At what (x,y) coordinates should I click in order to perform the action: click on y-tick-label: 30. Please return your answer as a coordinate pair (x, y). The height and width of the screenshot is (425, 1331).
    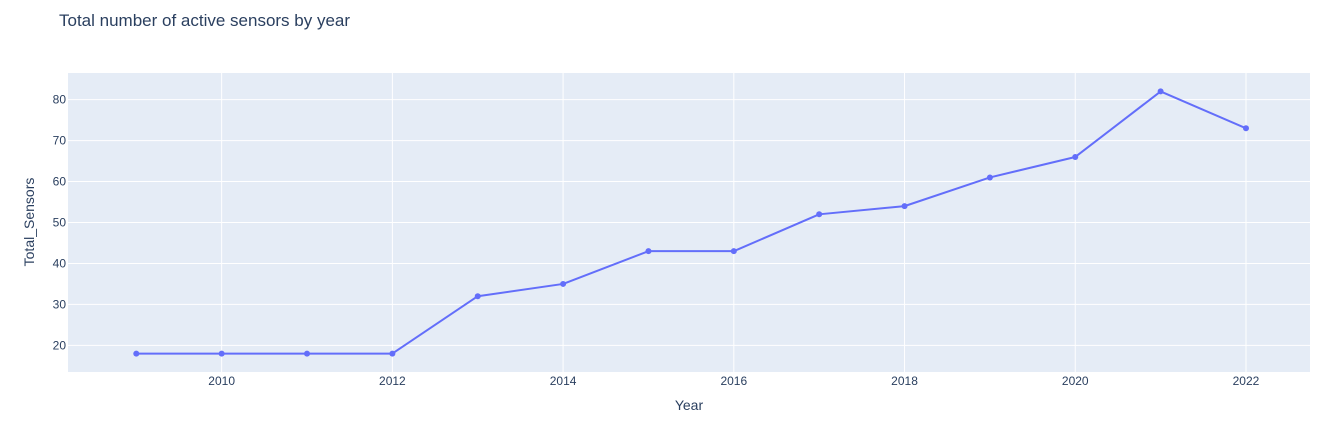
    Looking at the image, I should click on (60, 304).